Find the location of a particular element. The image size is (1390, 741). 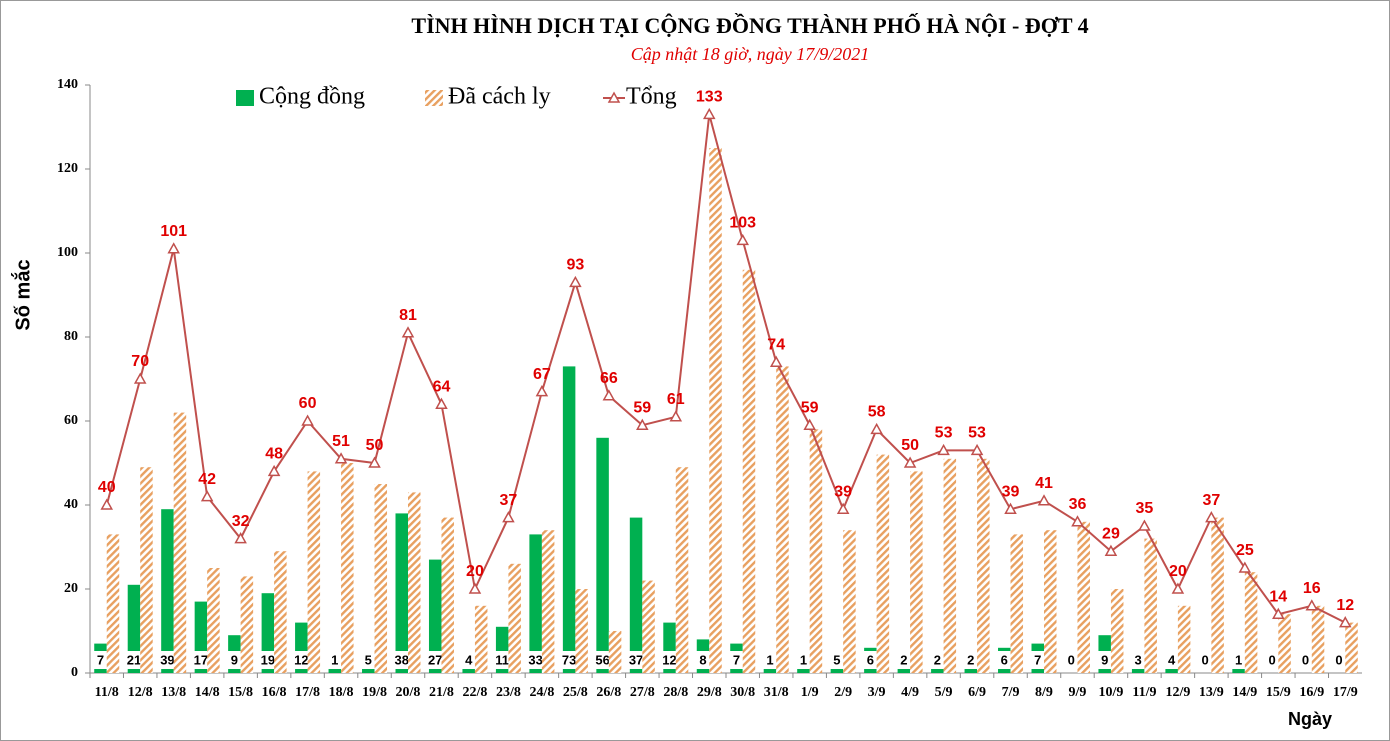

value-label: 9 is located at coordinates (234, 659).